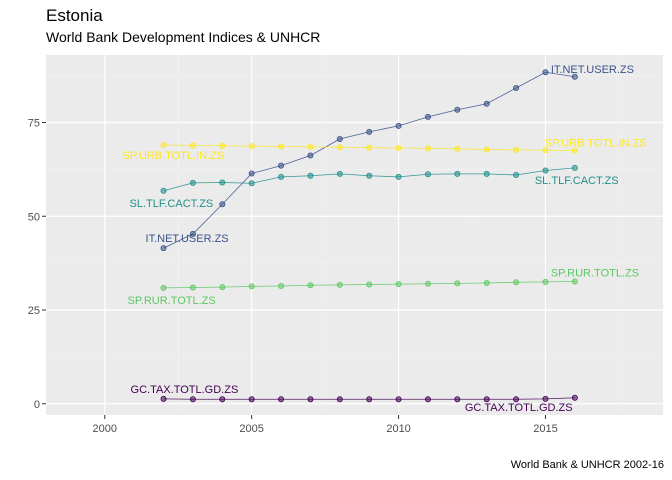  What do you see at coordinates (34, 124) in the screenshot?
I see `y-tick-label: 75` at bounding box center [34, 124].